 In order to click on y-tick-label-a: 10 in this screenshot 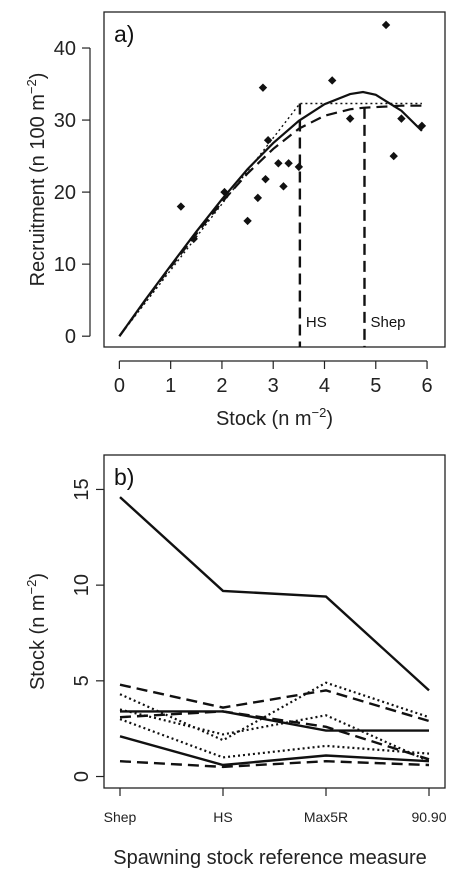, I will do `click(65, 265)`.